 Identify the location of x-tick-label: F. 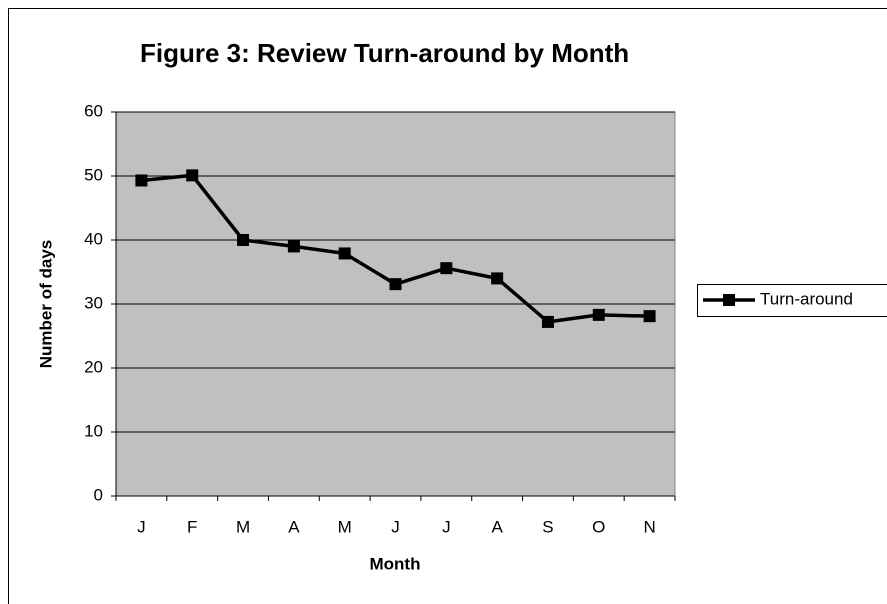
(192, 526).